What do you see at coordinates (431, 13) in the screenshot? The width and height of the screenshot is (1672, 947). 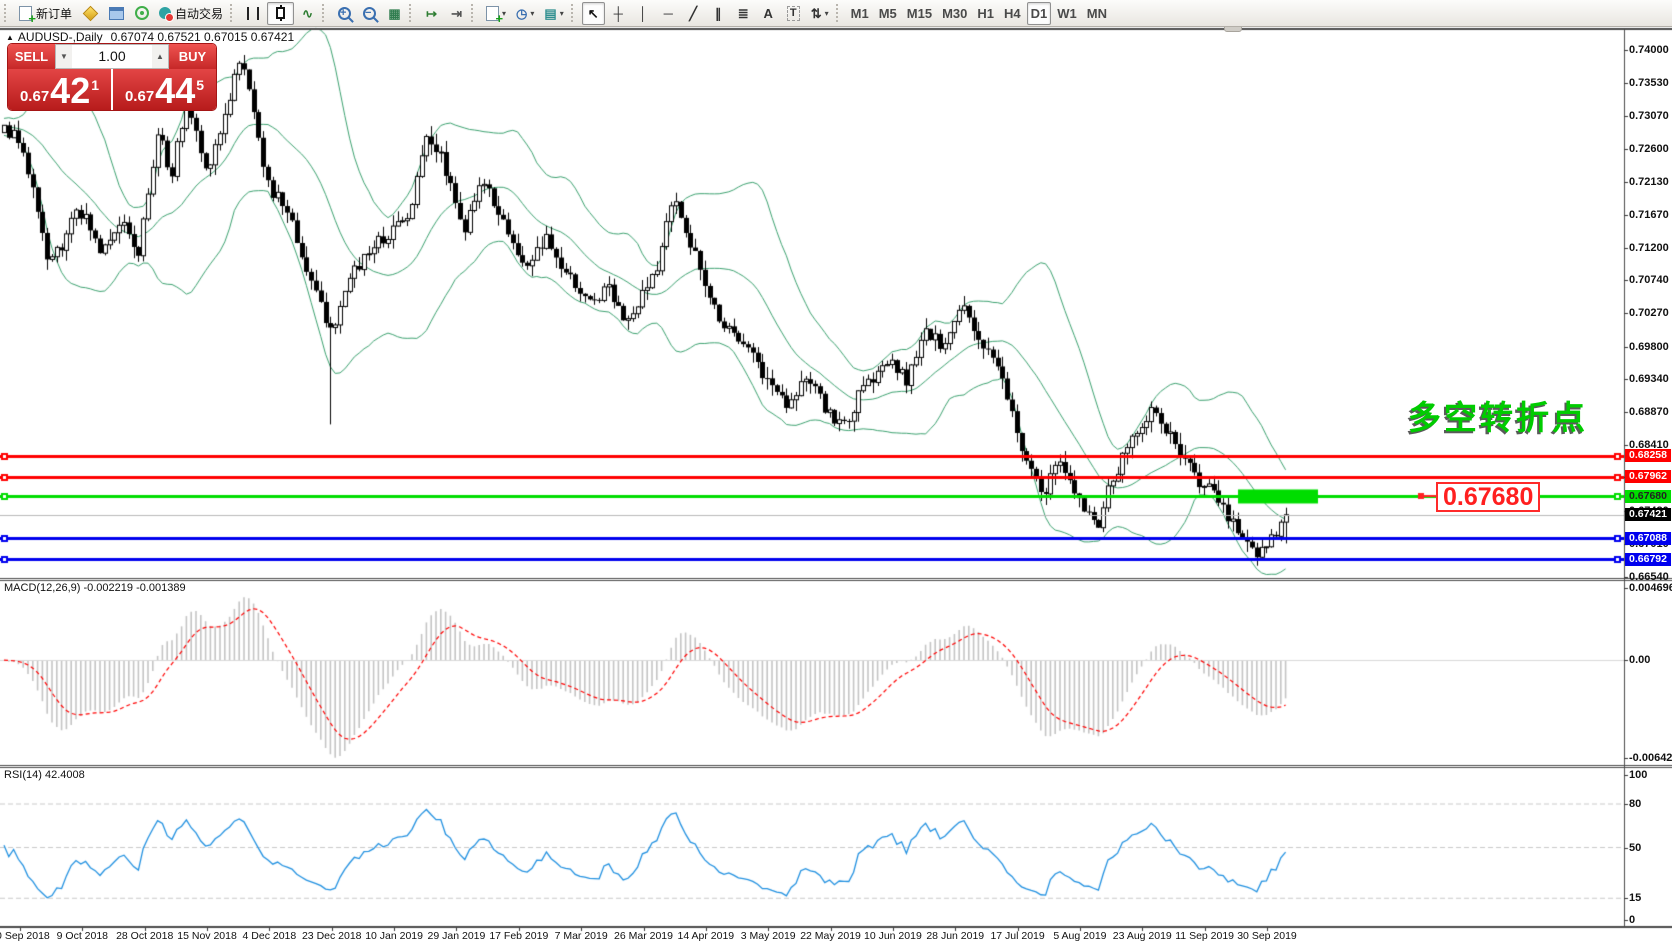 I see `auto-scroll-button: ↦` at bounding box center [431, 13].